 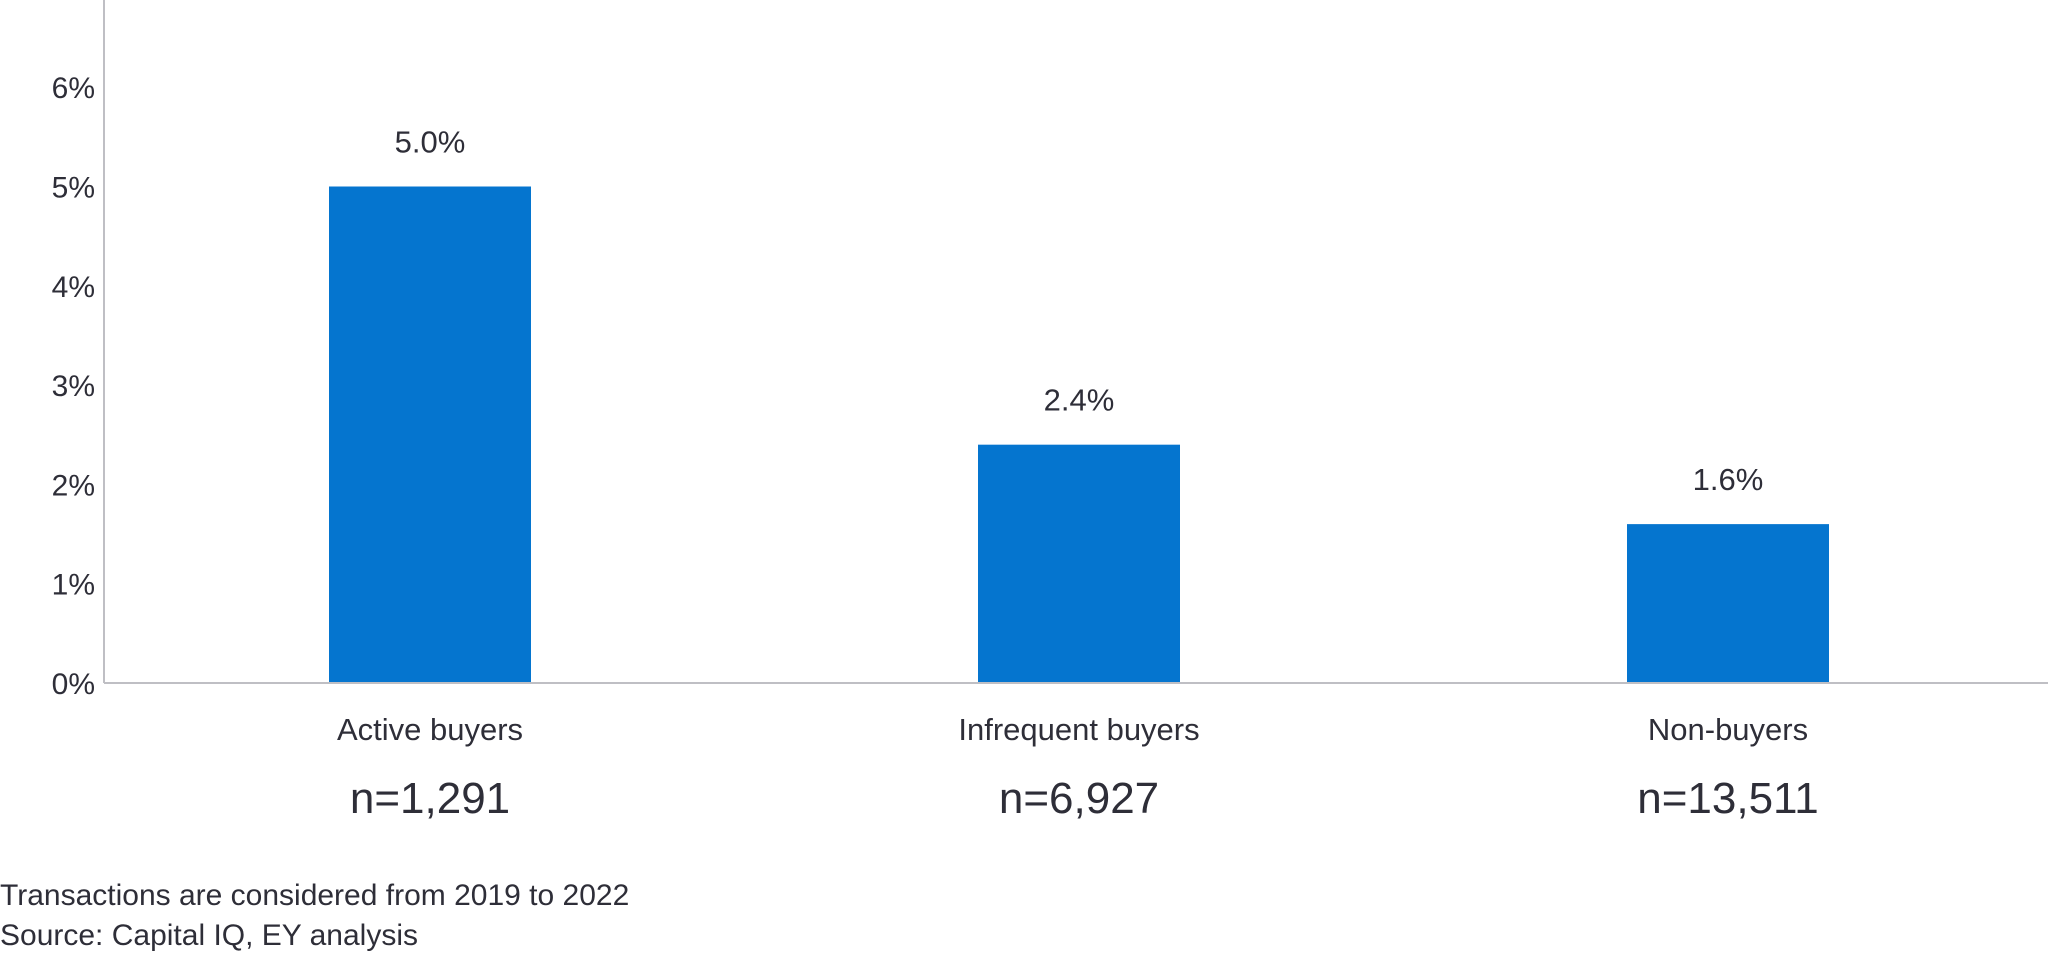 What do you see at coordinates (73, 88) in the screenshot?
I see `y-tick-label: 6%` at bounding box center [73, 88].